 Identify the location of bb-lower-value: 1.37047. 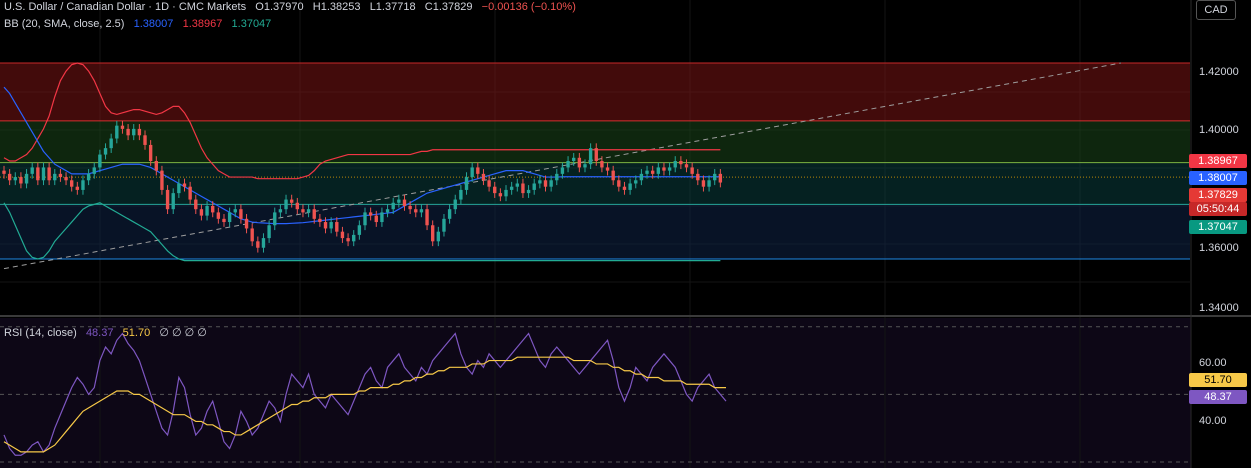
(251, 24).